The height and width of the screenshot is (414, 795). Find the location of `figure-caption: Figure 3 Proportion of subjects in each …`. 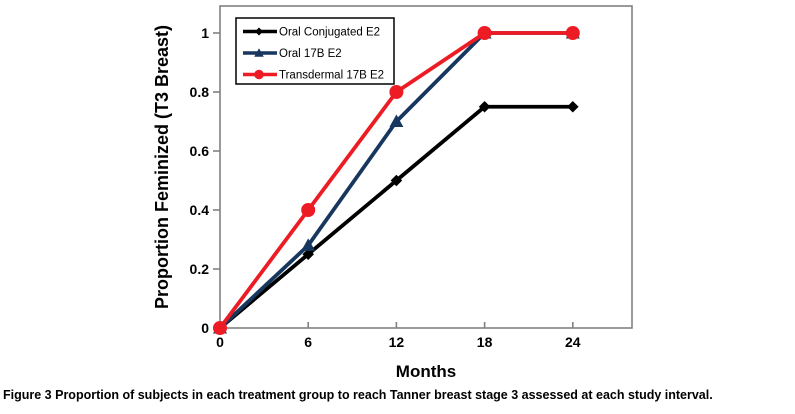

figure-caption: Figure 3 Proportion of subjects in each … is located at coordinates (398, 395).